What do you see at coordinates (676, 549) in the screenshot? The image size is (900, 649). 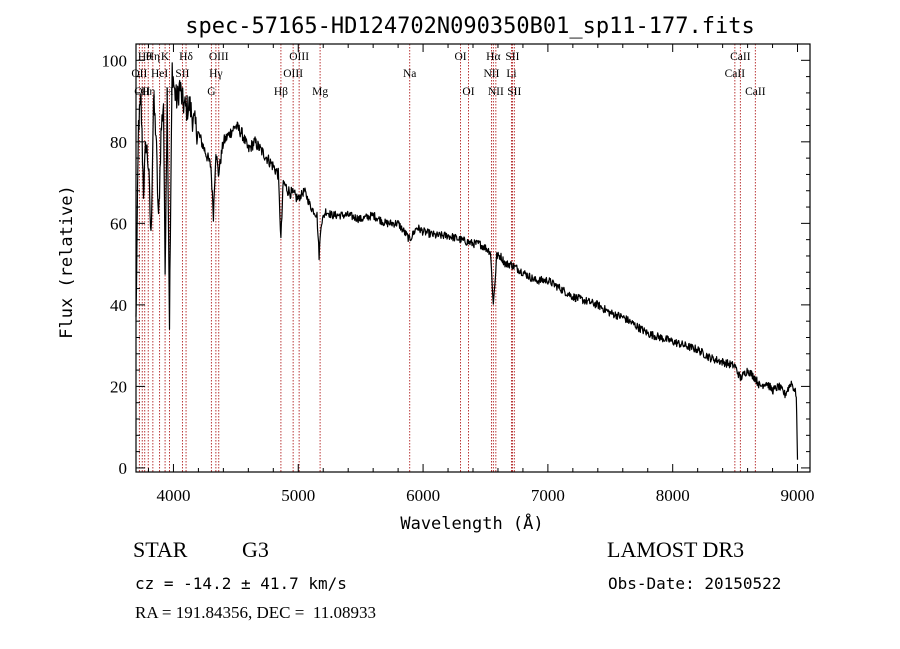 I see `survey-name: LAMOST DR3` at bounding box center [676, 549].